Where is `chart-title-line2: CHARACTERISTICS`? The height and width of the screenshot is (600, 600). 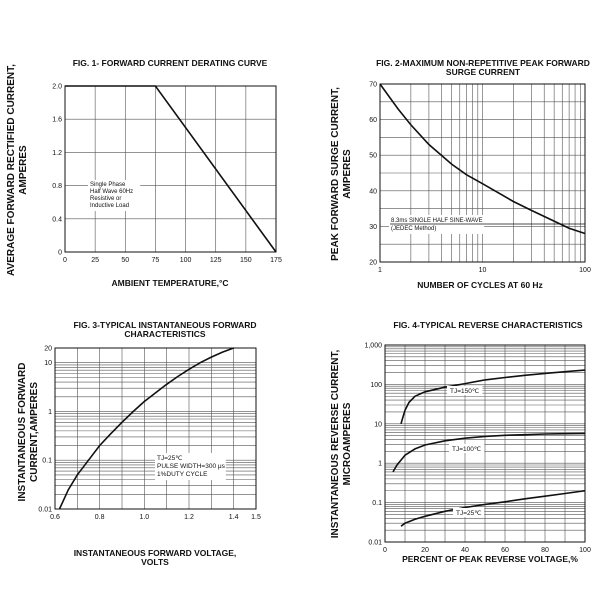
chart-title-line2: CHARACTERISTICS is located at coordinates (165, 334).